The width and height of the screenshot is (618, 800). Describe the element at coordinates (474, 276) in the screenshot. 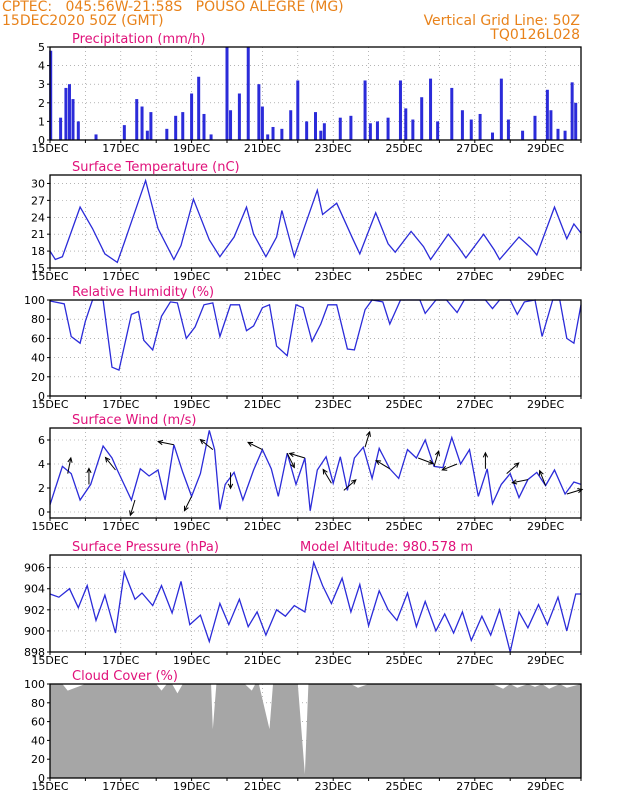

I see `x-tick-label: 27DEC` at that location.